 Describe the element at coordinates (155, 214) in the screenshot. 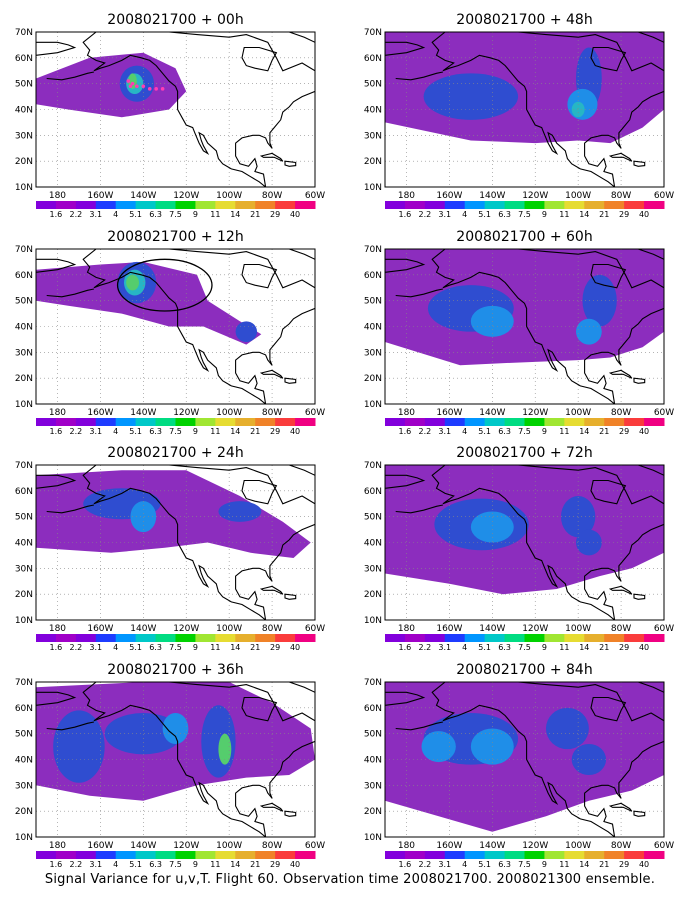

I see `colorbar-label: 6.3` at that location.